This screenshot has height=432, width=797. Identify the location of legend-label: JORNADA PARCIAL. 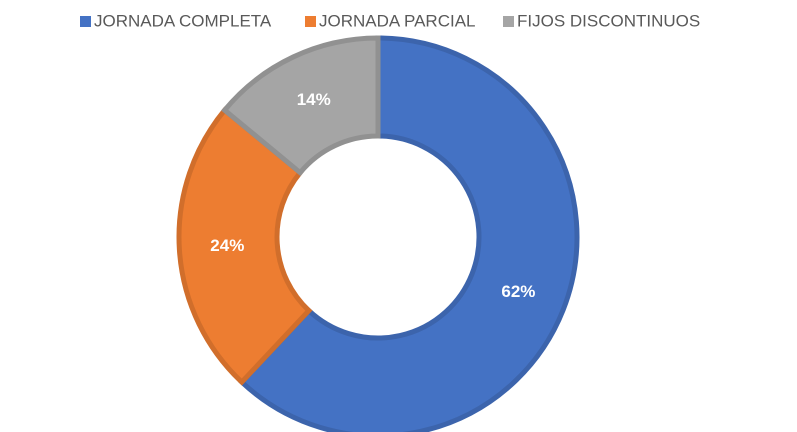
(397, 20).